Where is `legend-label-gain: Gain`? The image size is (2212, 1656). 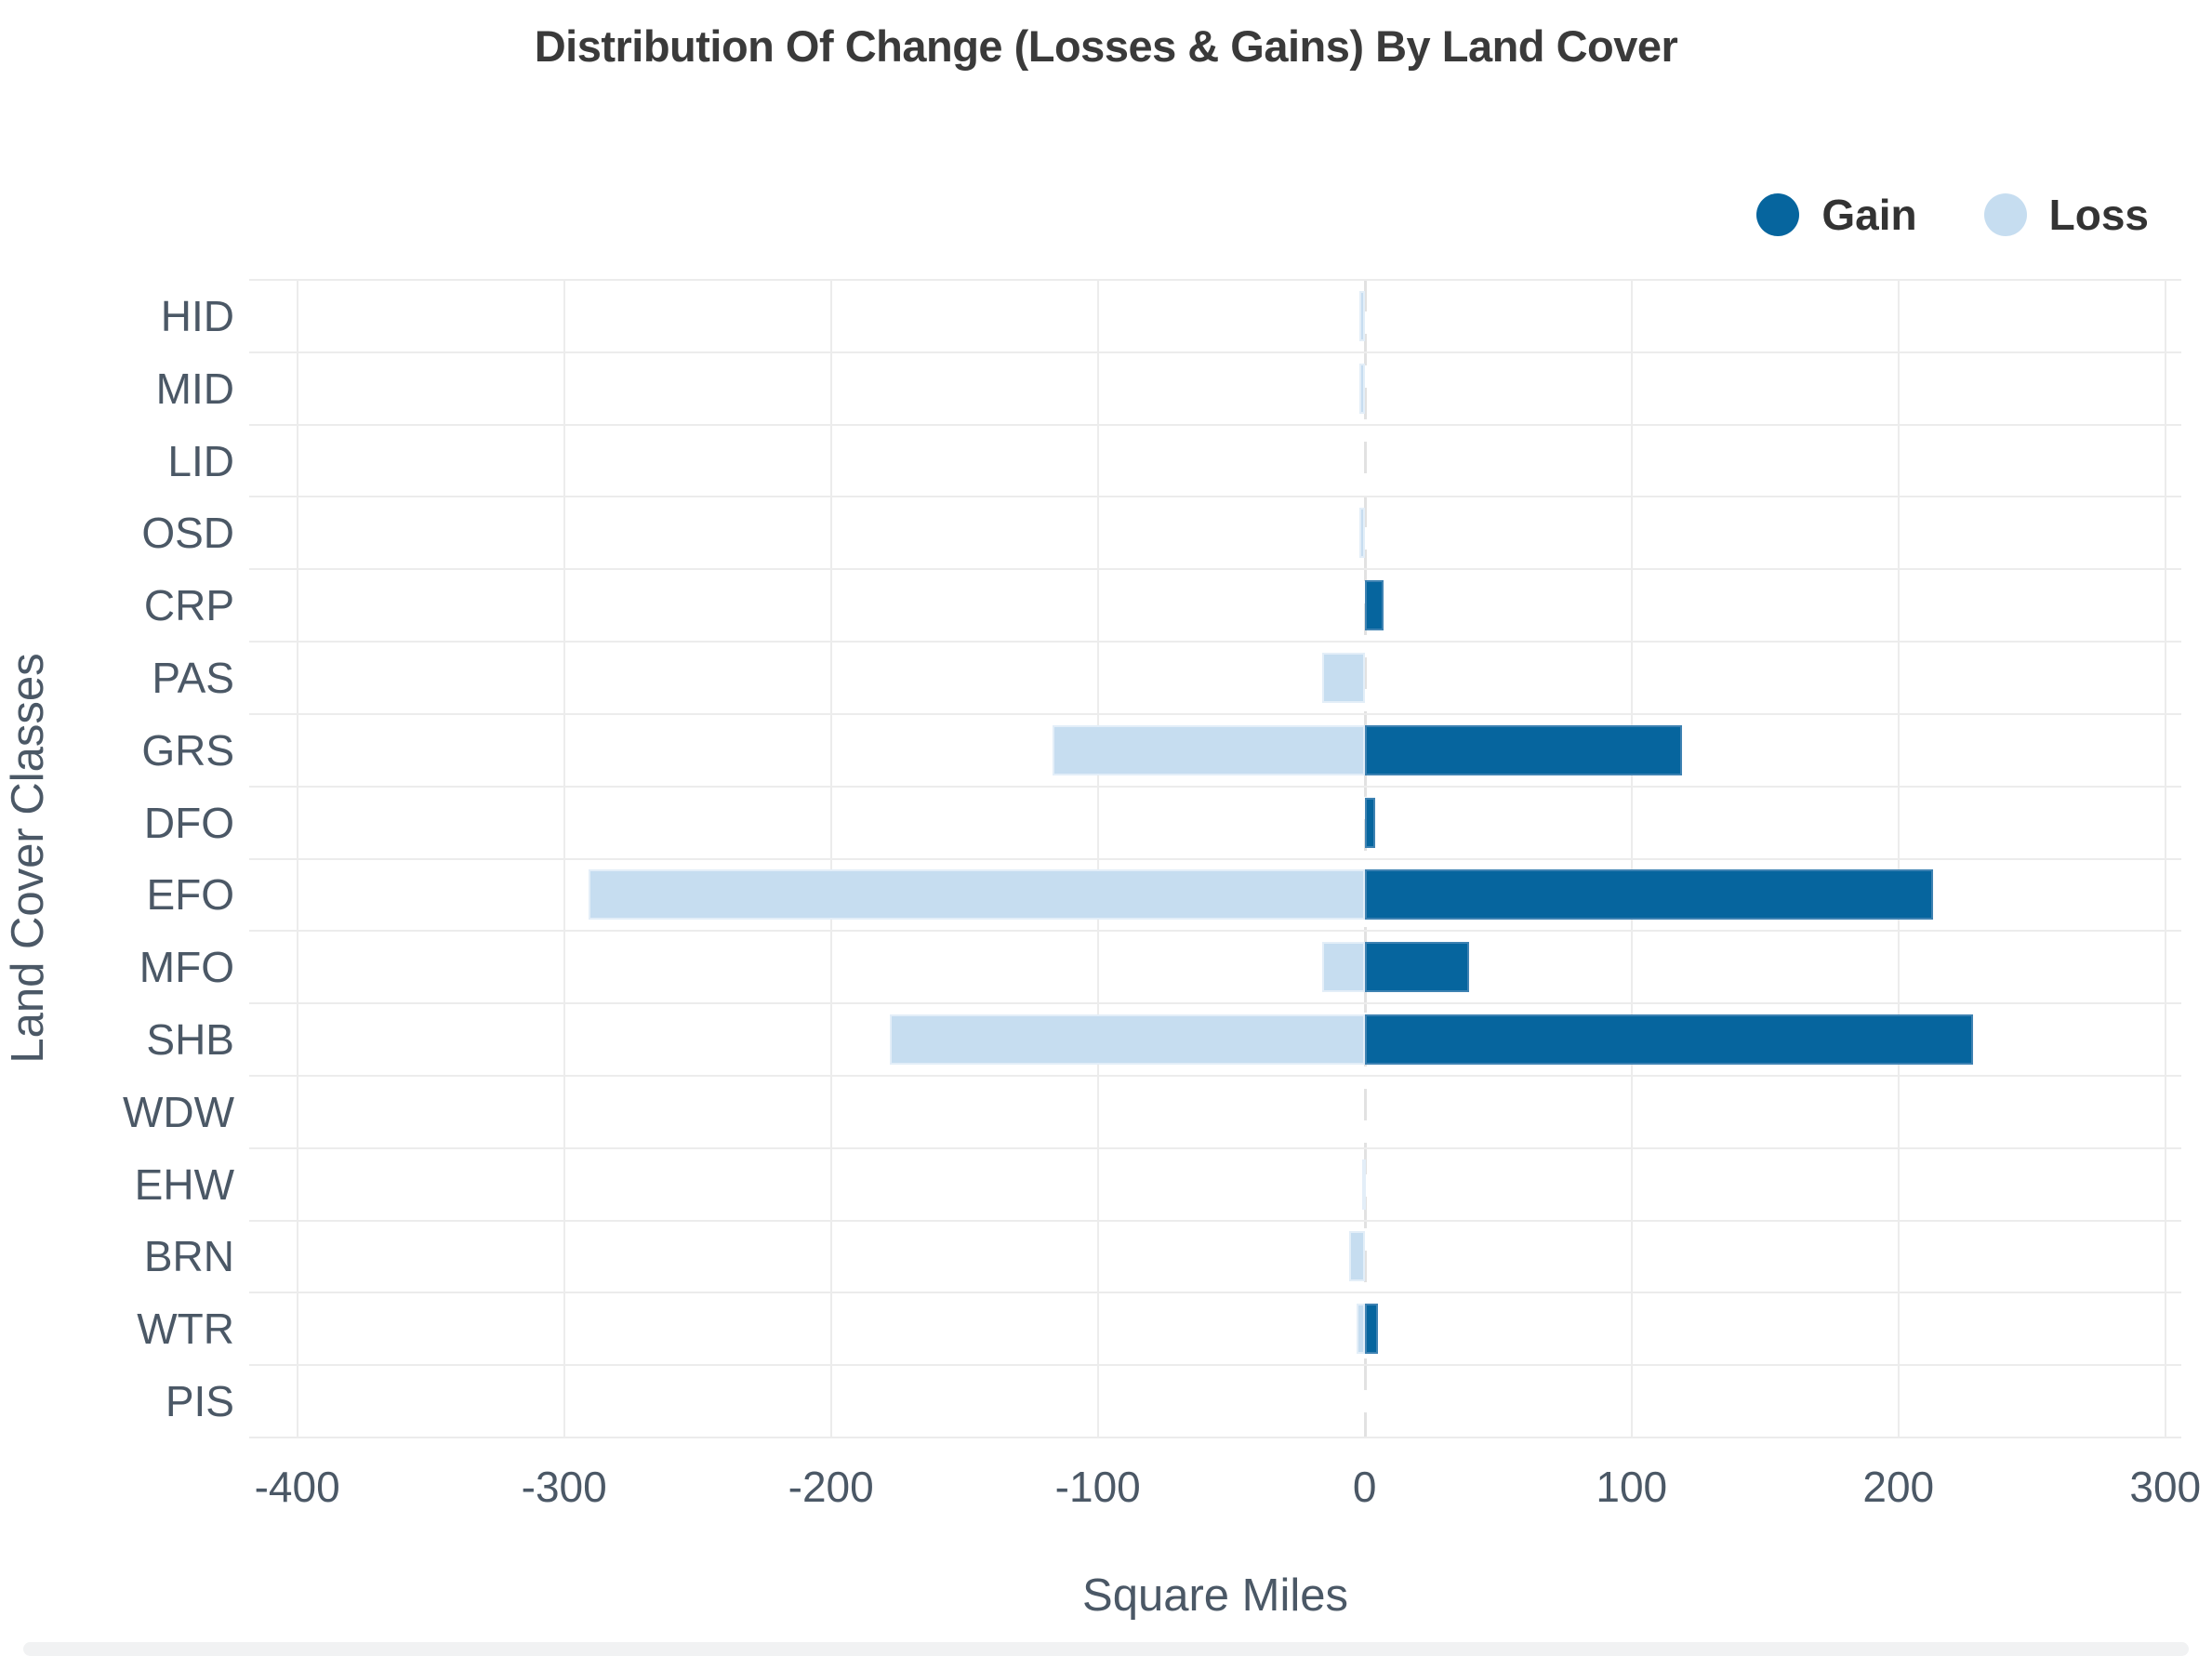
legend-label-gain: Gain is located at coordinates (1869, 215).